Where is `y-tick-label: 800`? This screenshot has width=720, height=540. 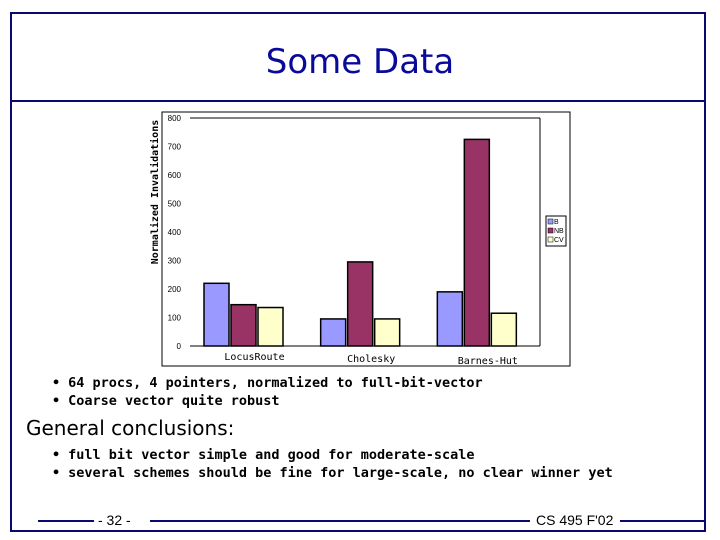 y-tick-label: 800 is located at coordinates (175, 118).